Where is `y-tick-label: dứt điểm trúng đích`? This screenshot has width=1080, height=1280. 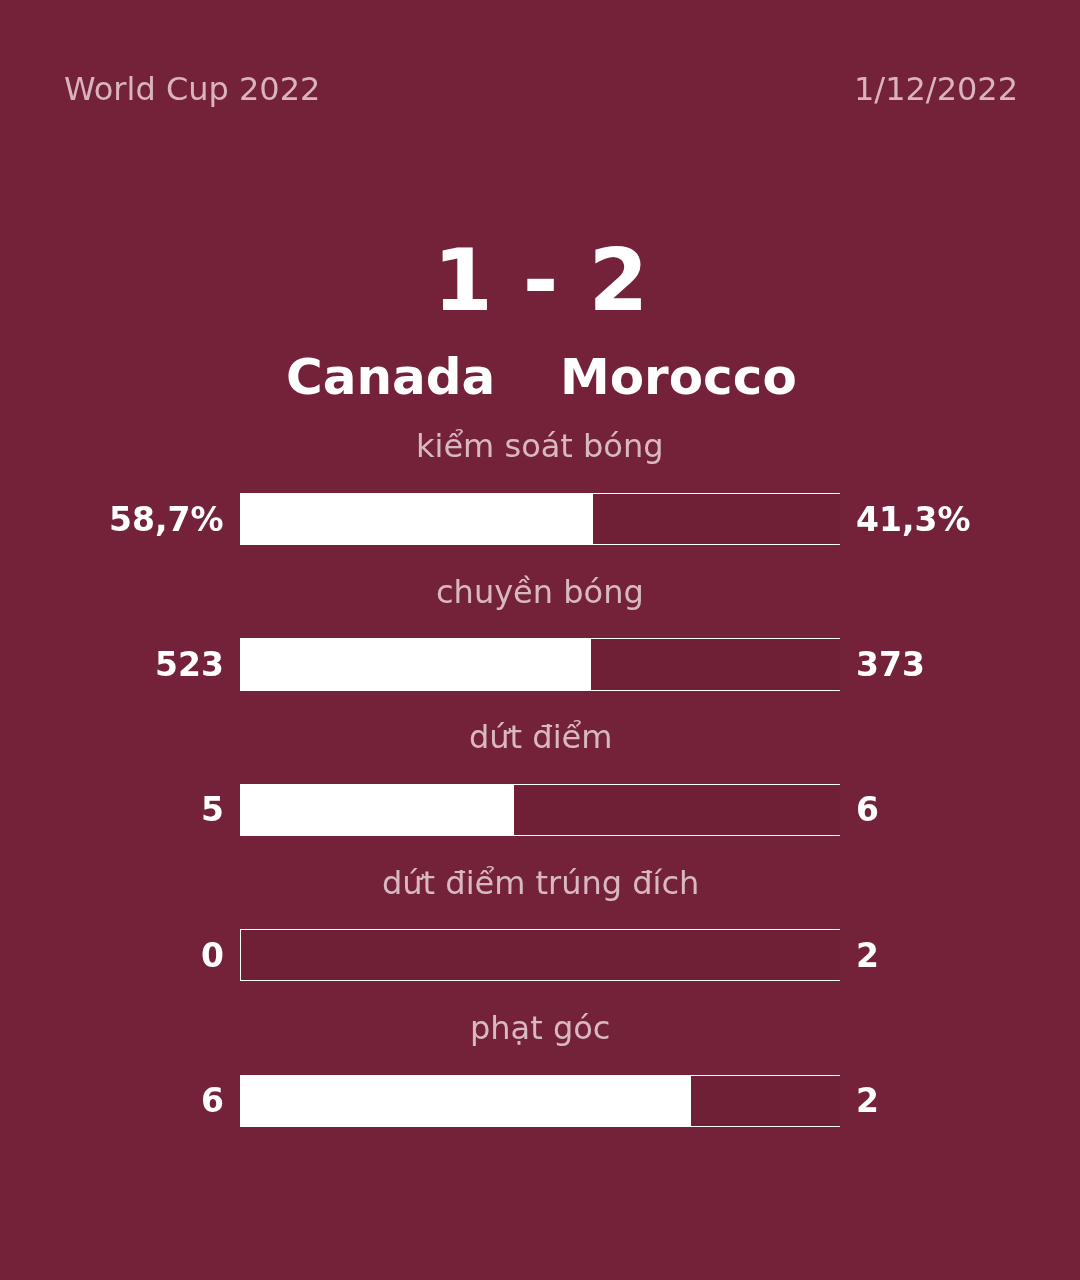 y-tick-label: dứt điểm trúng đích is located at coordinates (541, 883).